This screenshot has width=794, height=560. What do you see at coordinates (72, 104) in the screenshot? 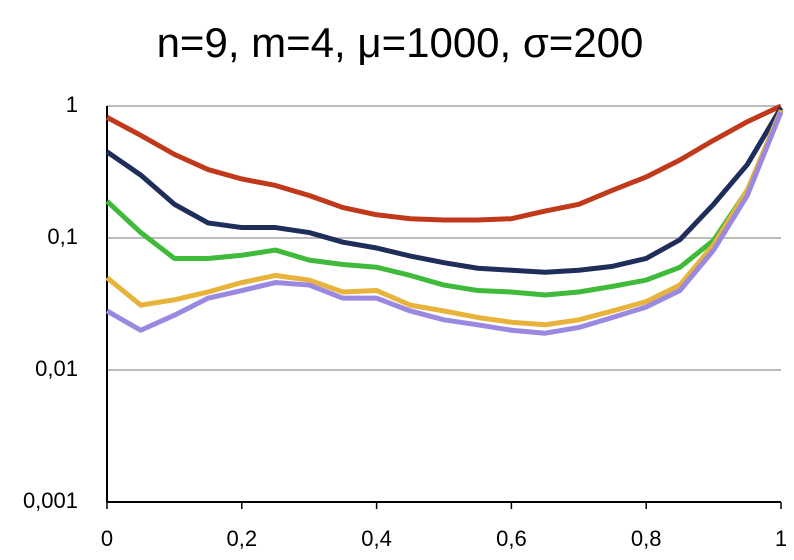
I see `y-tick-label: 1` at bounding box center [72, 104].